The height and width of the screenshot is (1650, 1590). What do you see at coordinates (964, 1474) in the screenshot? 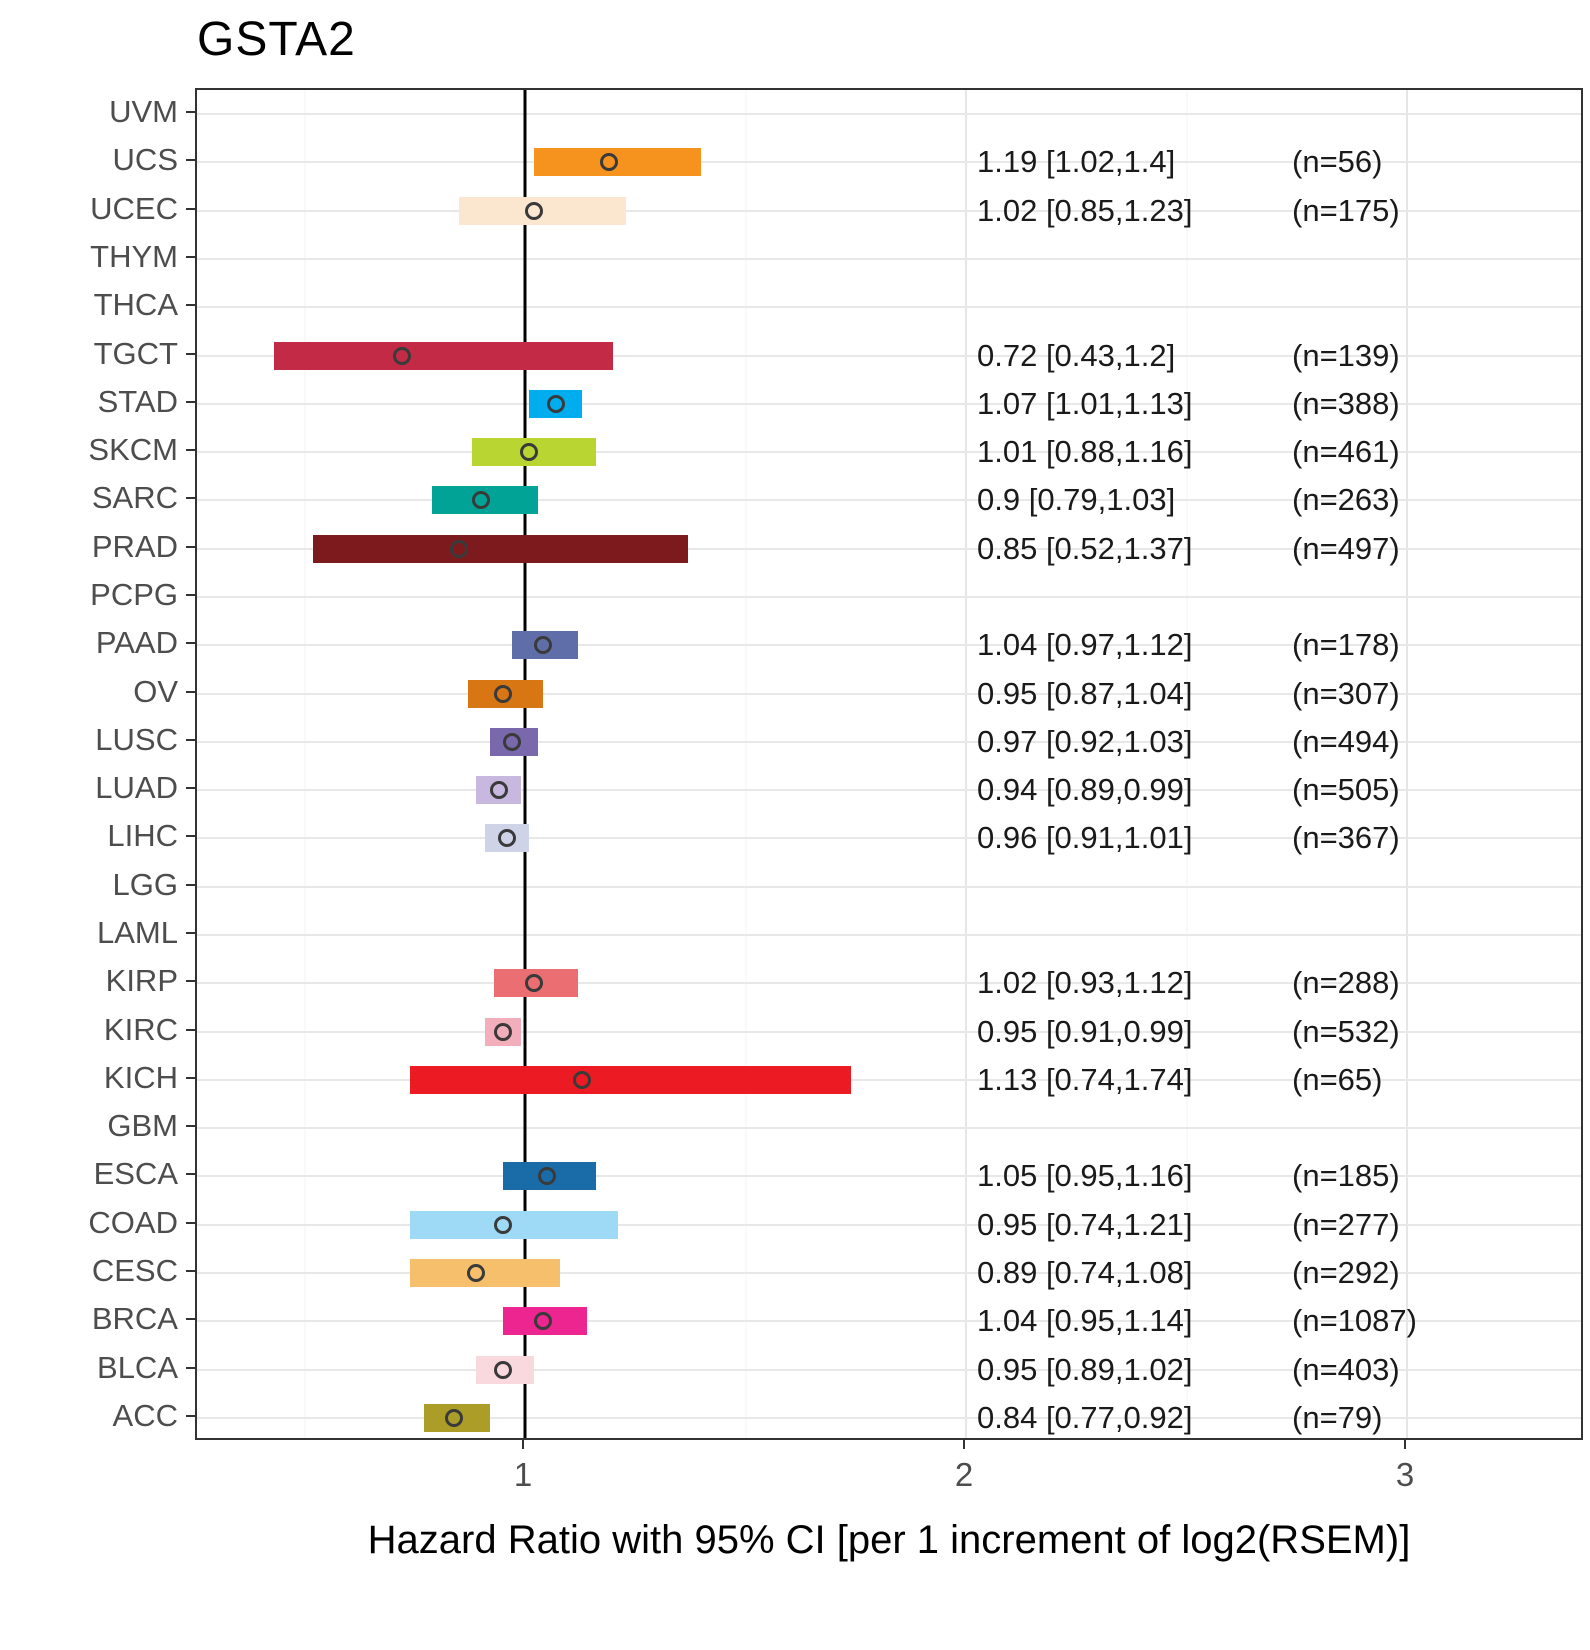
I see `x-tick-label: 2` at bounding box center [964, 1474].